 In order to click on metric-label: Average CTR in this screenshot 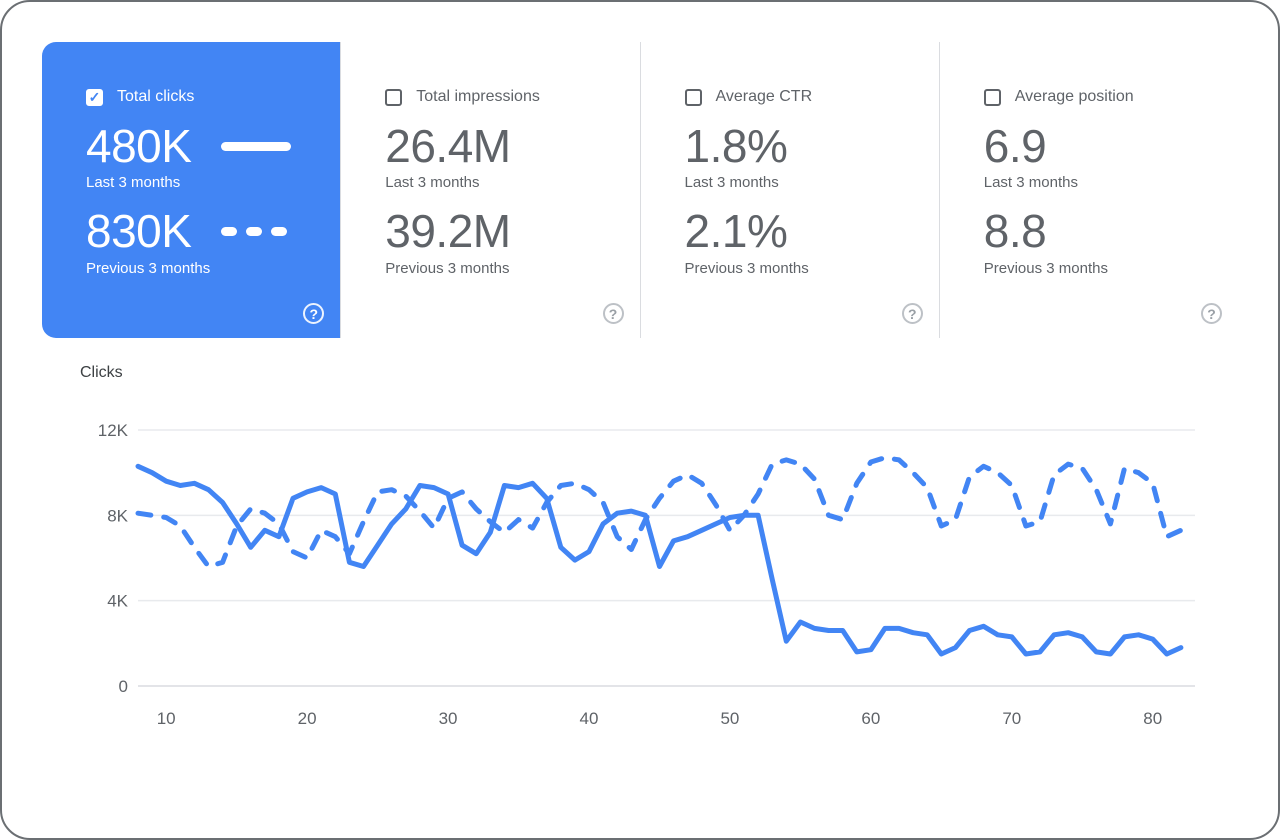, I will do `click(764, 96)`.